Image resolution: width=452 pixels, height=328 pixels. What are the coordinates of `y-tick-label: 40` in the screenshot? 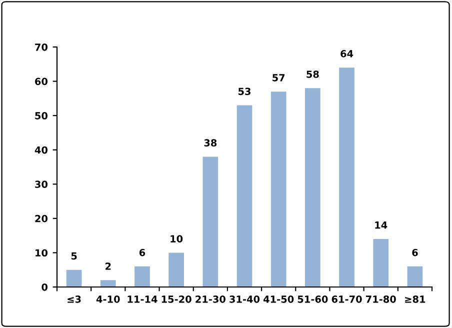 It's located at (41, 150).